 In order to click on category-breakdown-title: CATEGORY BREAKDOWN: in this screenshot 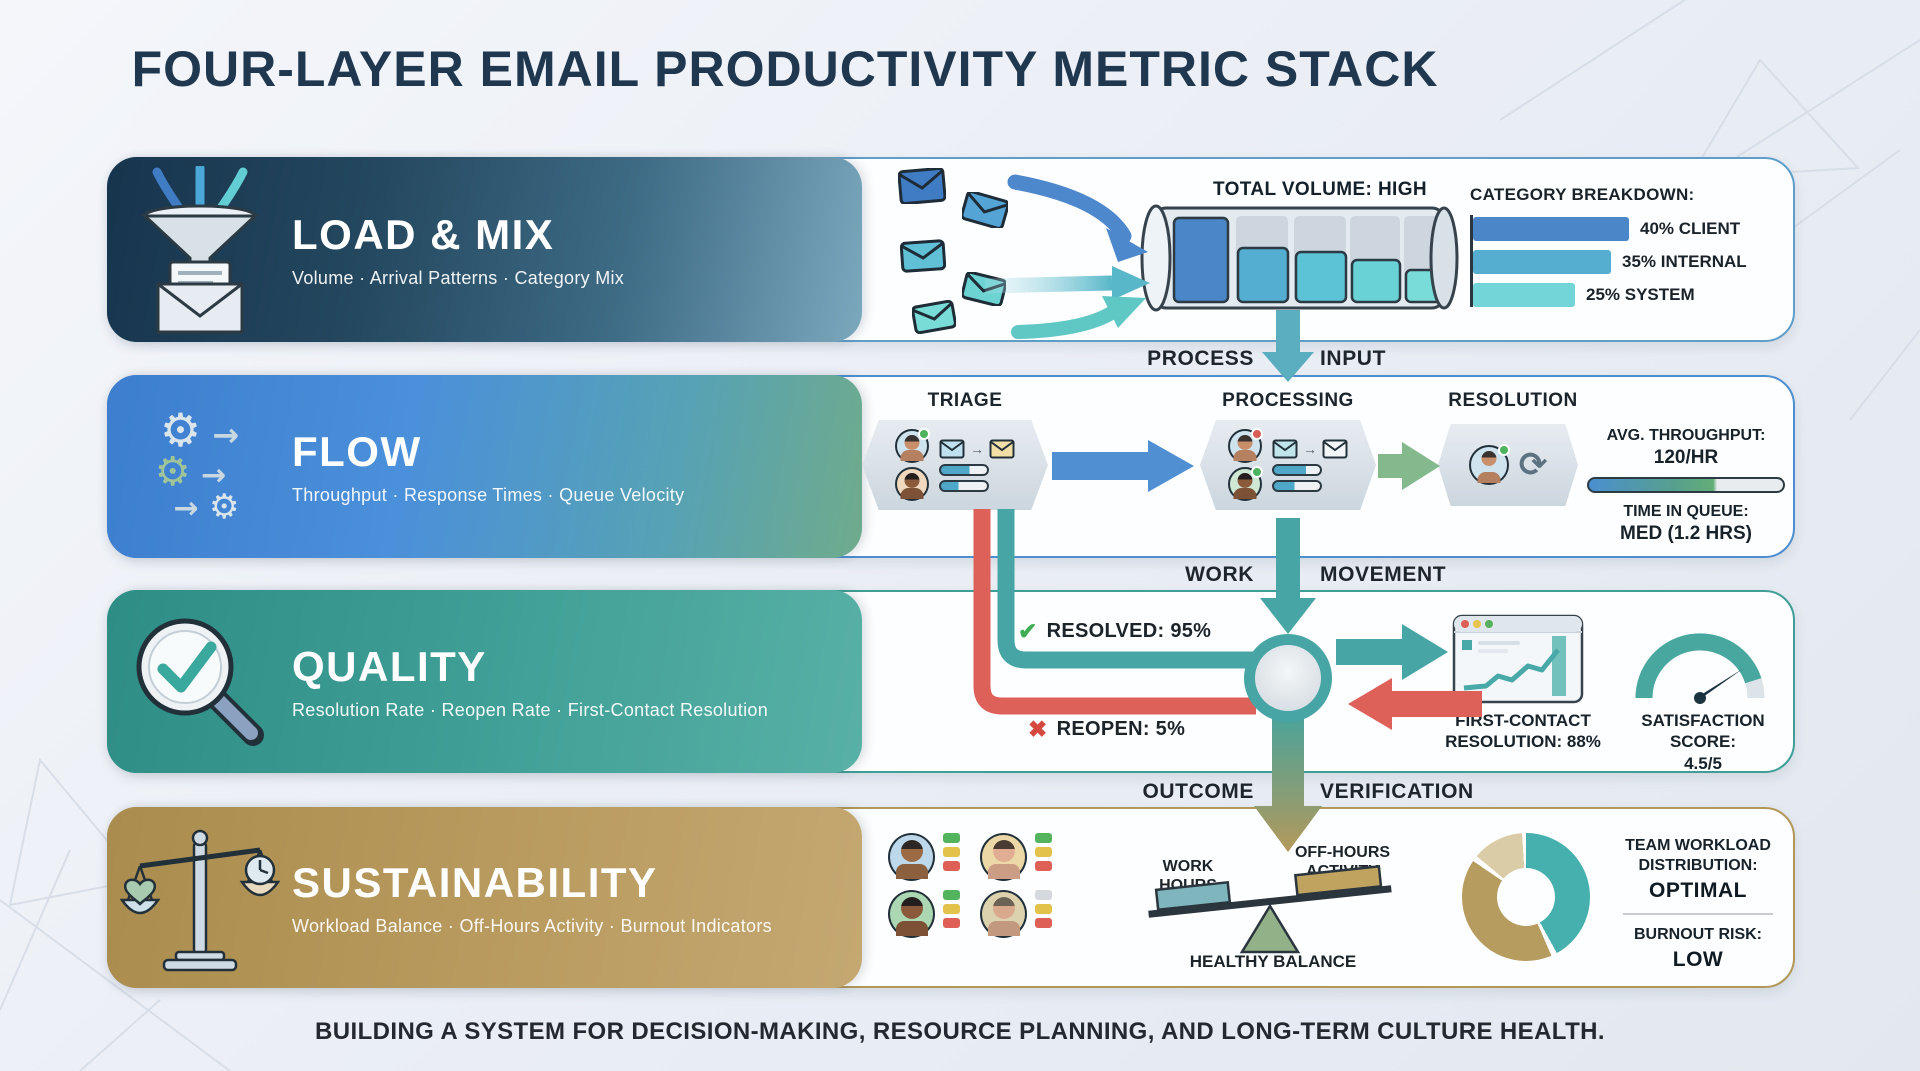, I will do `click(1582, 194)`.